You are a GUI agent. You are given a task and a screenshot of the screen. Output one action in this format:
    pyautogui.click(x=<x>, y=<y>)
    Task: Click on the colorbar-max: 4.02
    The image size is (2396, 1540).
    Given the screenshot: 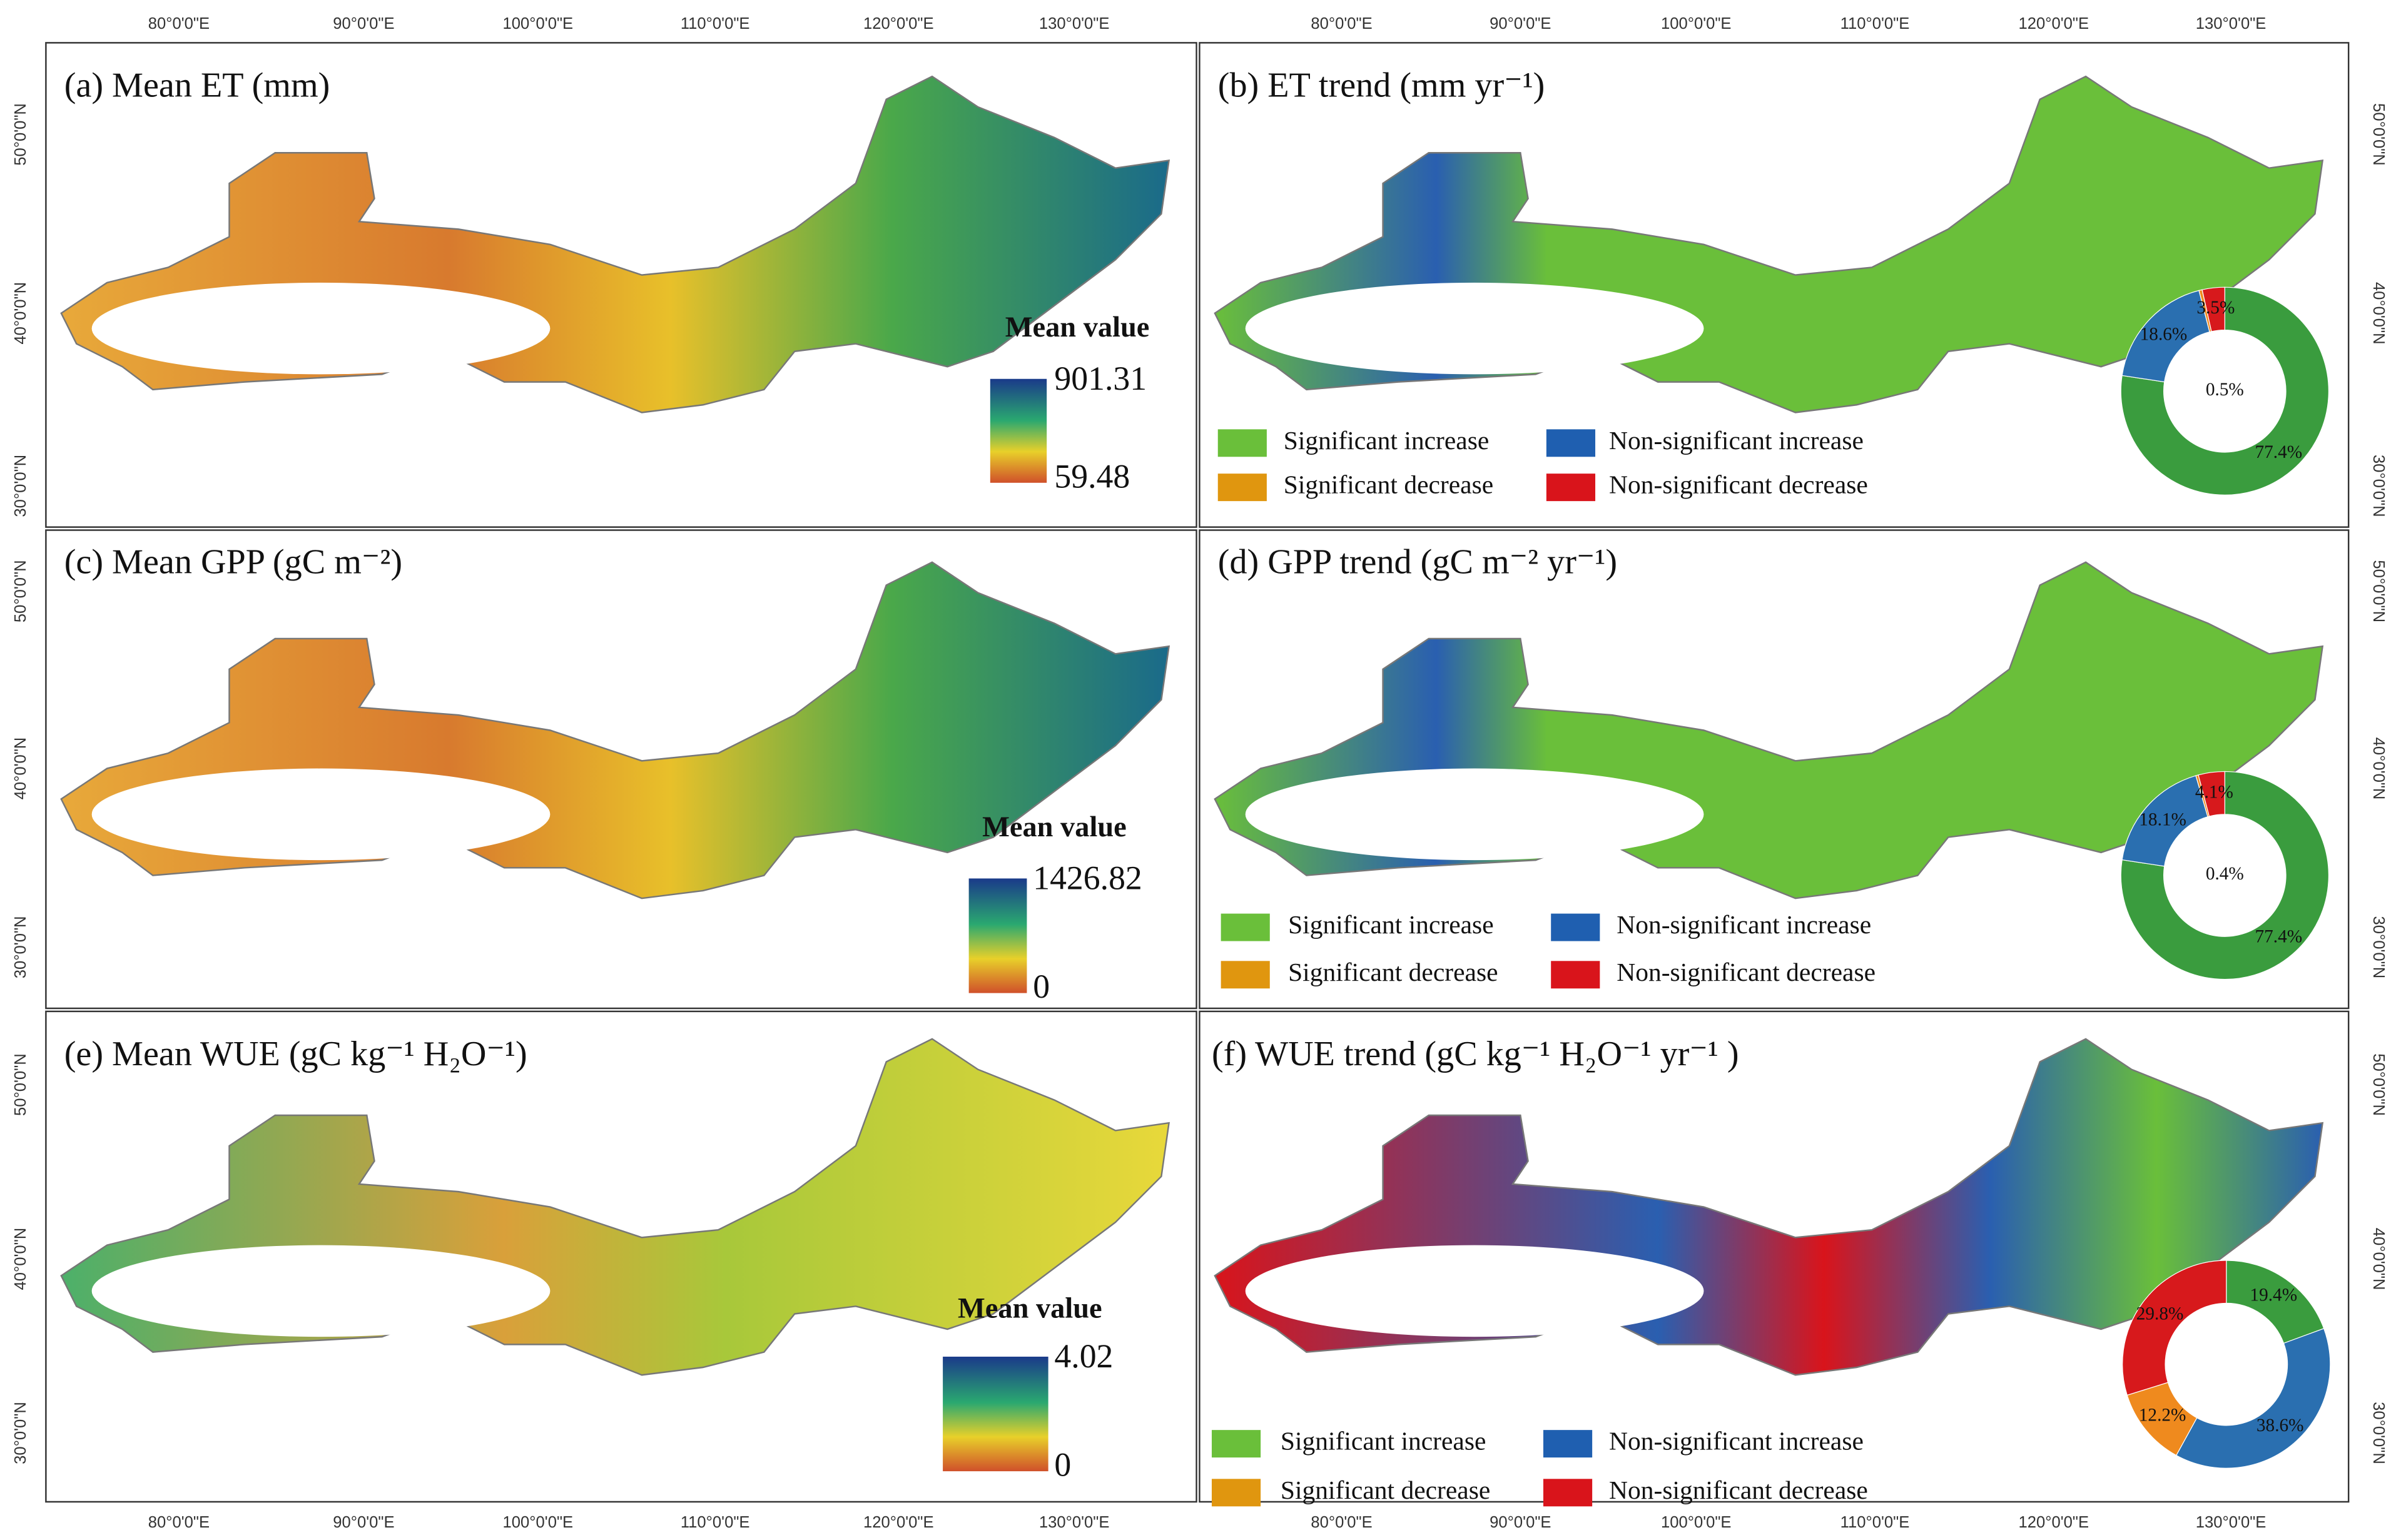 What is the action you would take?
    pyautogui.click(x=1083, y=1356)
    